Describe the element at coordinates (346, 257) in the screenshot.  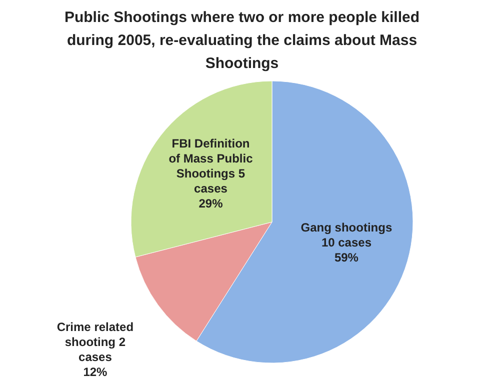
I see `data-label: 59%` at that location.